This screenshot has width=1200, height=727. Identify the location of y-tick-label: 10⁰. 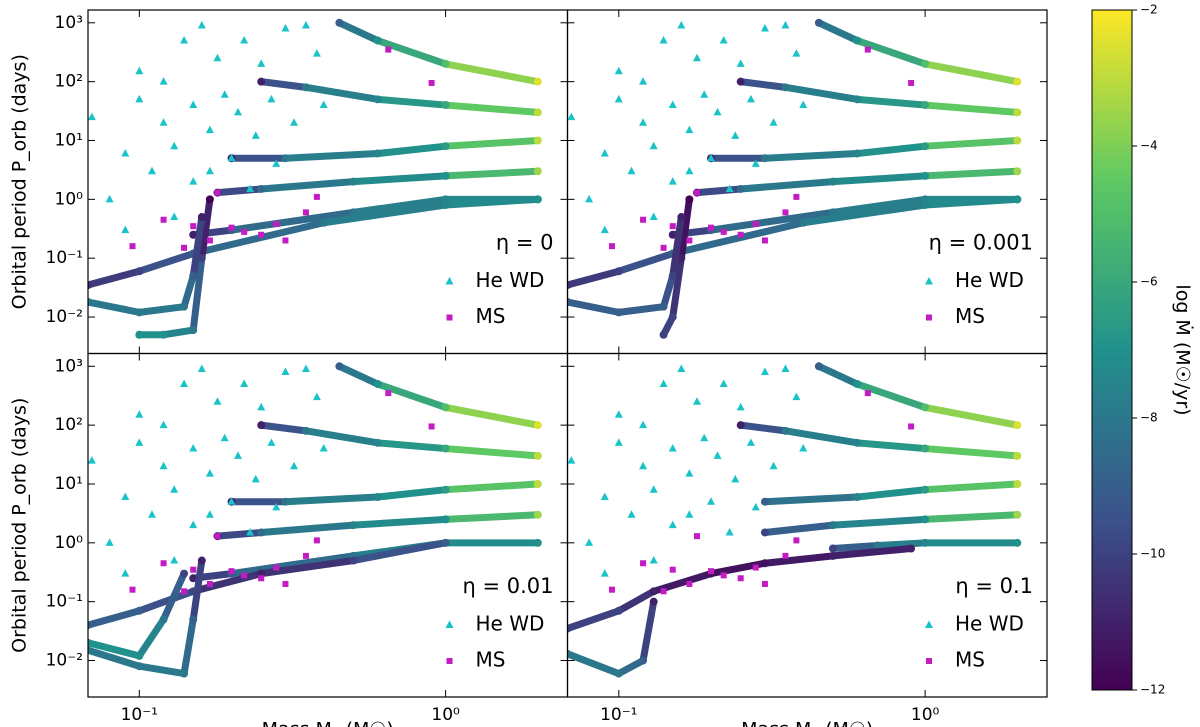
(69, 543).